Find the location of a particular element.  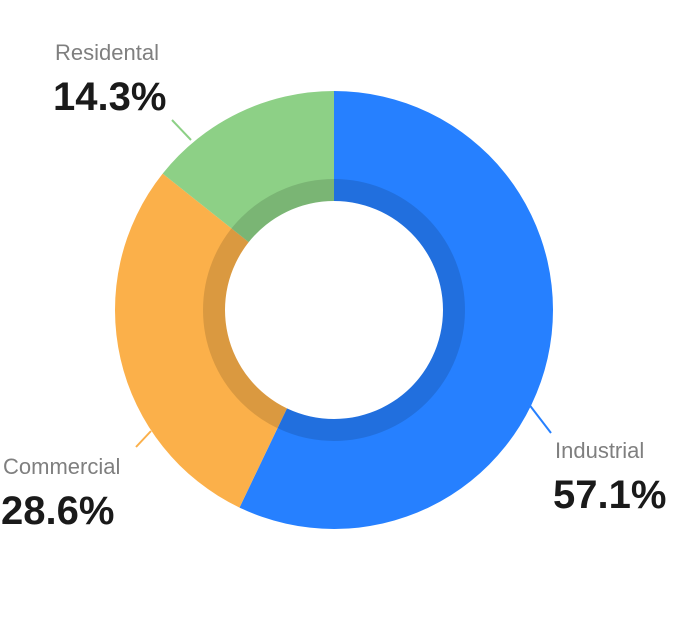

leader-line-residental is located at coordinates (181, 130).